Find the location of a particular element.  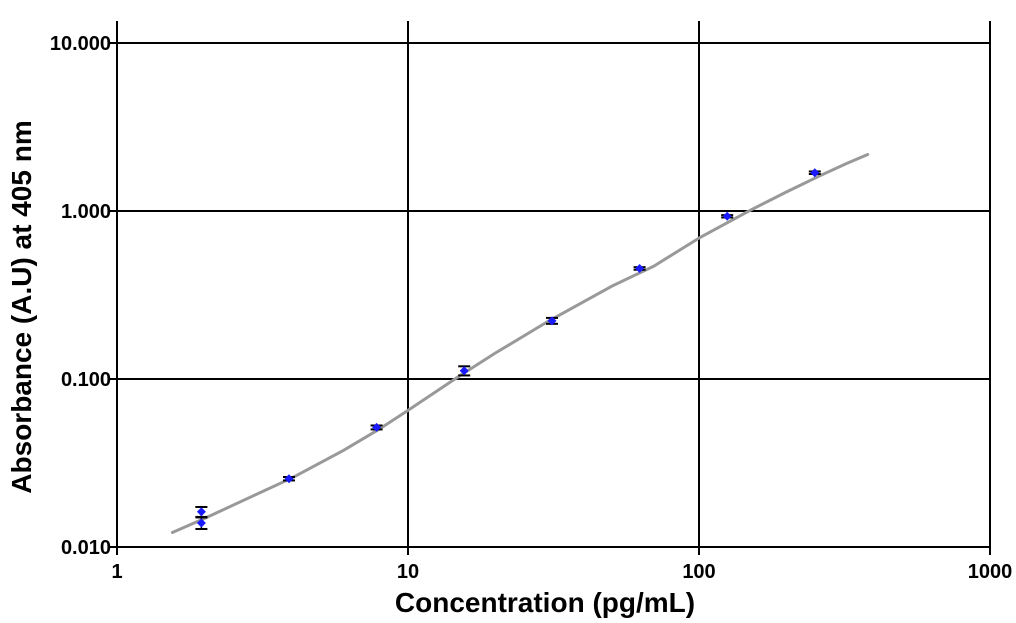

y-tick-label: 10.000 is located at coordinates (80, 44).